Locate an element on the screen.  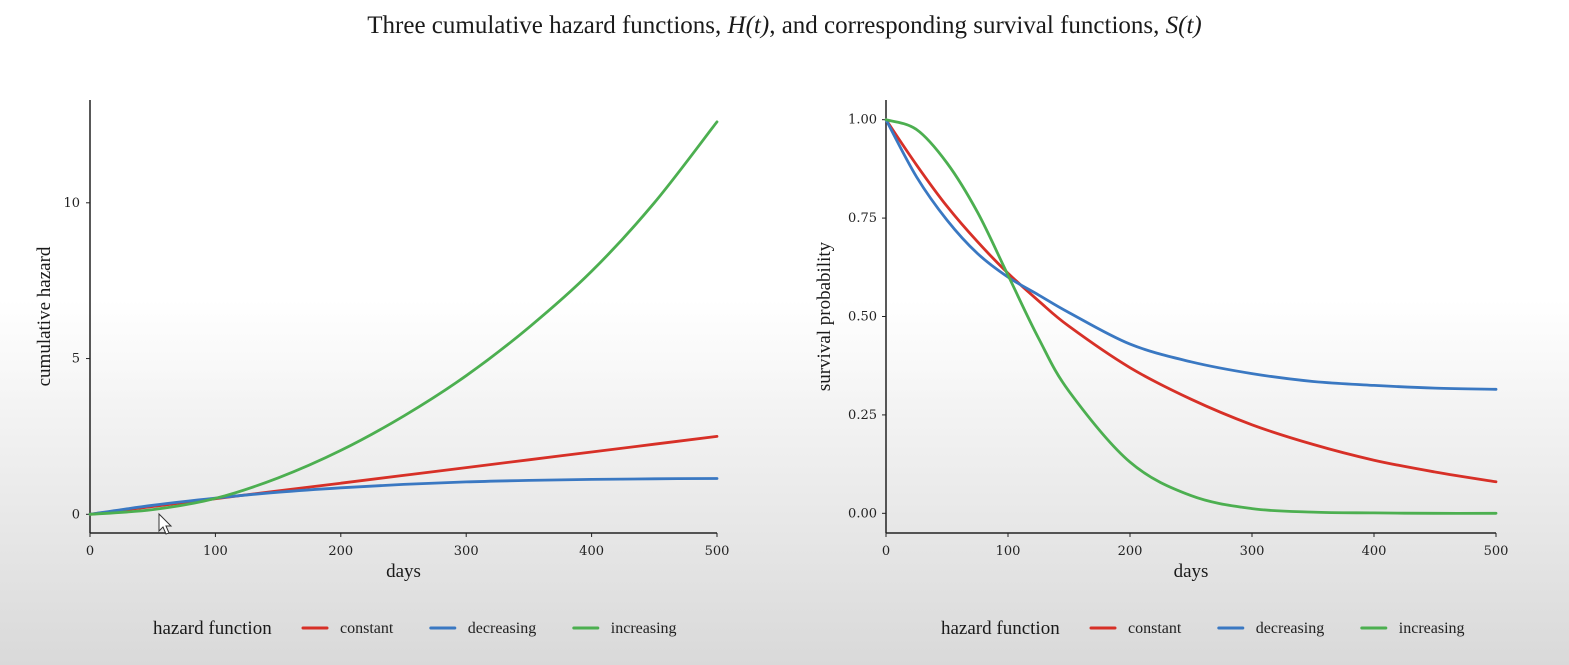
survival-y-axis-label: survival probability is located at coordinates (824, 316).